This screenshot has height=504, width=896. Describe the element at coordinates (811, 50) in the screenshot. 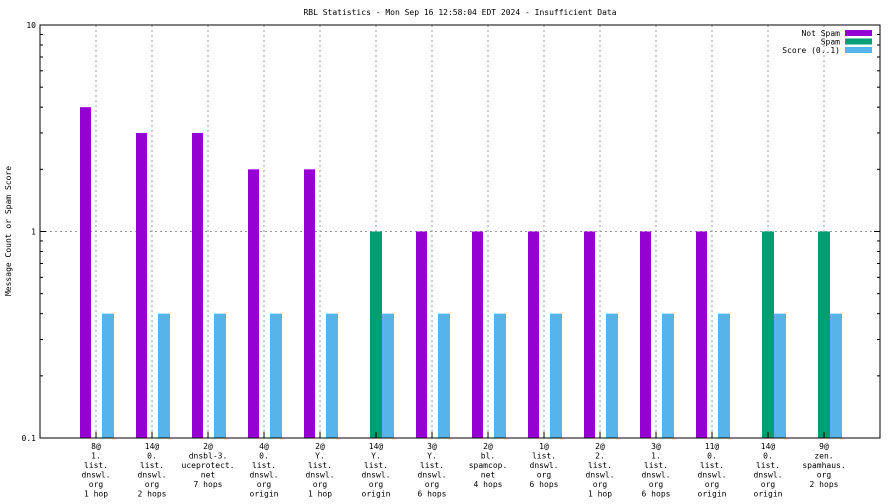

I see `legend-label: Score (0..1)` at that location.